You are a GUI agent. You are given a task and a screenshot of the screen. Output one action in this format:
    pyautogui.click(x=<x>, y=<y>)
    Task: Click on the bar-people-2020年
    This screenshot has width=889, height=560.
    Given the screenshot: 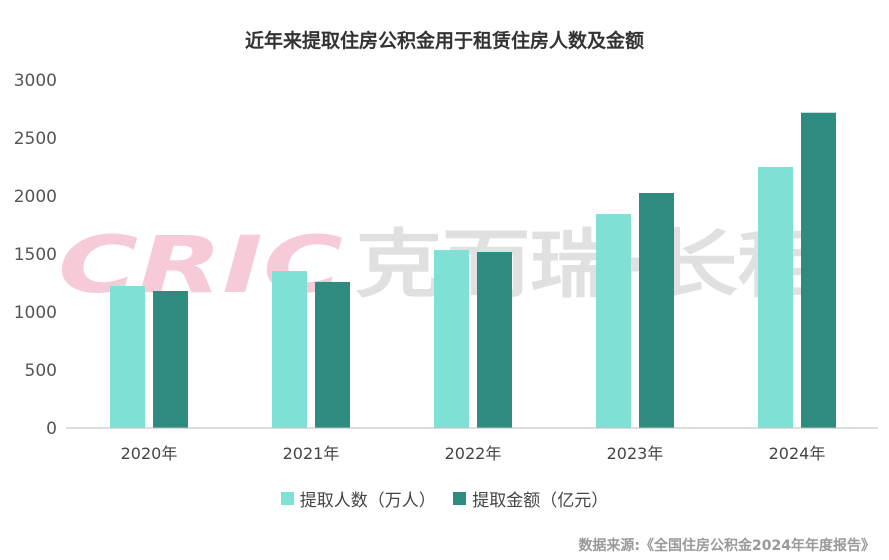 What is the action you would take?
    pyautogui.click(x=127, y=357)
    